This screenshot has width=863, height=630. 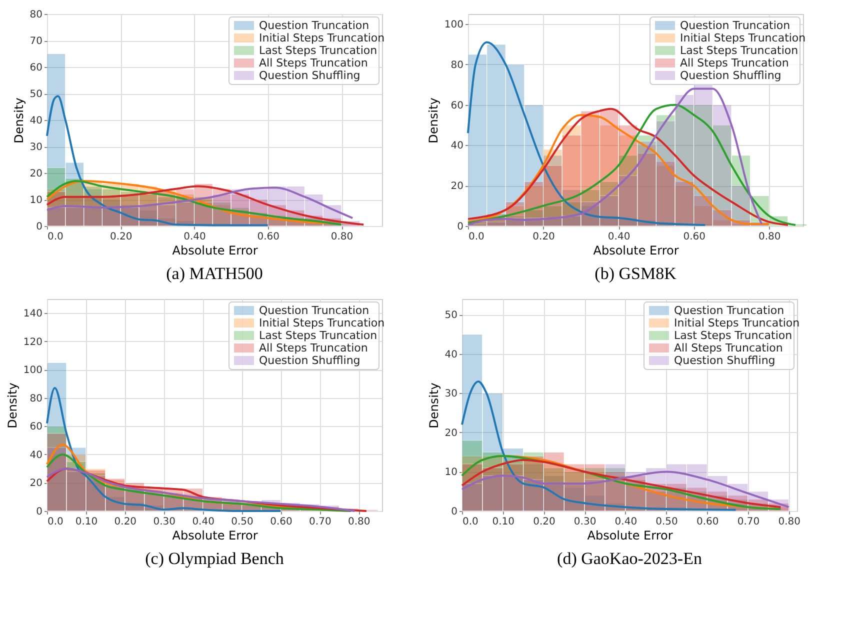 I want to click on y-tick-label: 70, so click(x=36, y=41).